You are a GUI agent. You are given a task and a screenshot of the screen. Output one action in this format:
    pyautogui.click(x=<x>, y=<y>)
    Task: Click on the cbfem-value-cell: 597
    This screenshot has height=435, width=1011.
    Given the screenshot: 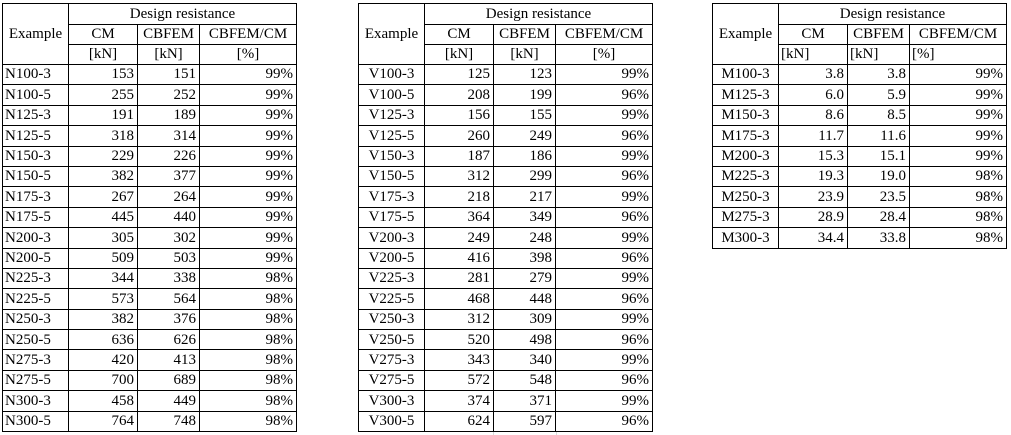 What is the action you would take?
    pyautogui.click(x=524, y=421)
    